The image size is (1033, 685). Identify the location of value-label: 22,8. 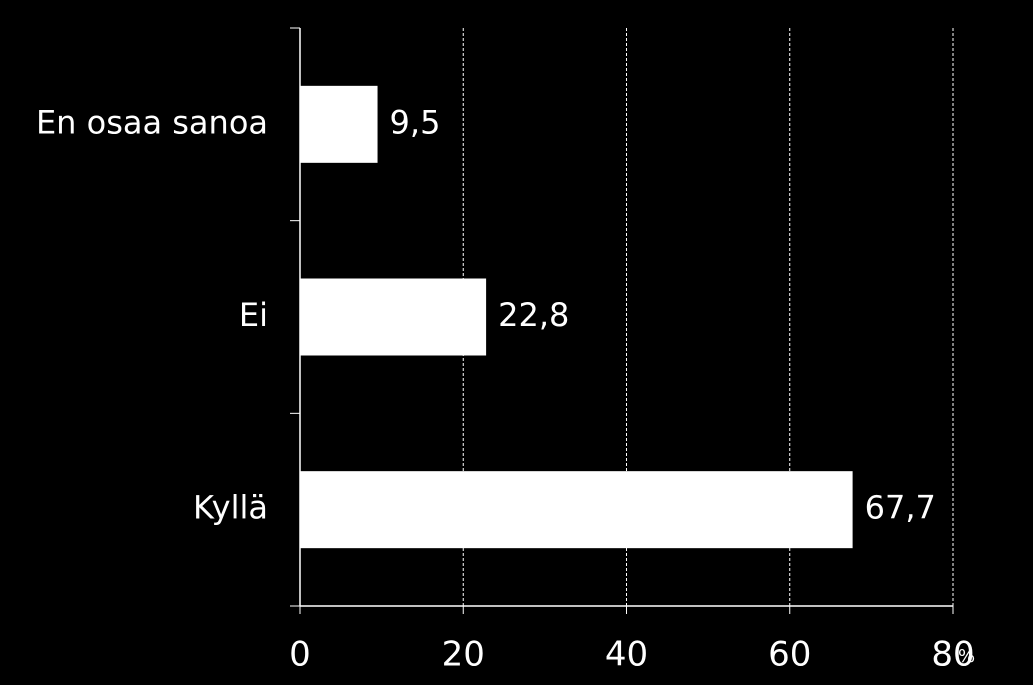
(533, 315).